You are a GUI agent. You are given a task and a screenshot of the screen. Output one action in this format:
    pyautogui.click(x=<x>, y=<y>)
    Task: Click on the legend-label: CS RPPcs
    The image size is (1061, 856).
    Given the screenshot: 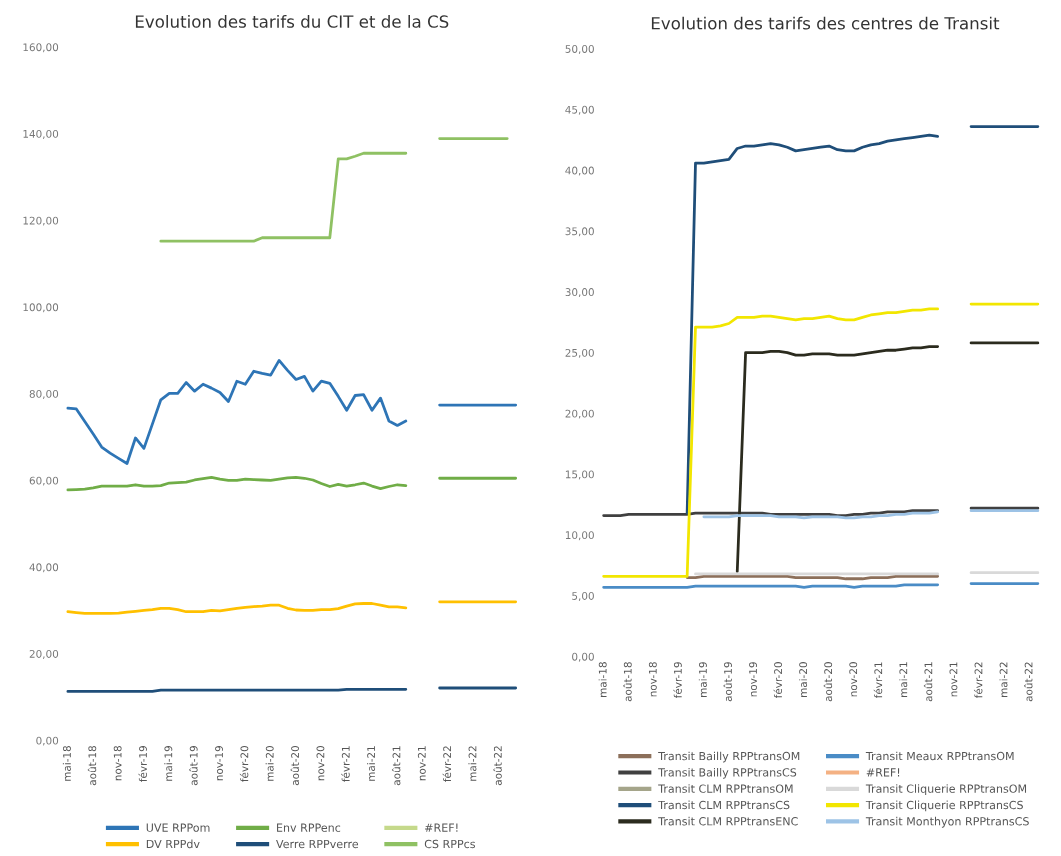 What is the action you would take?
    pyautogui.click(x=450, y=844)
    